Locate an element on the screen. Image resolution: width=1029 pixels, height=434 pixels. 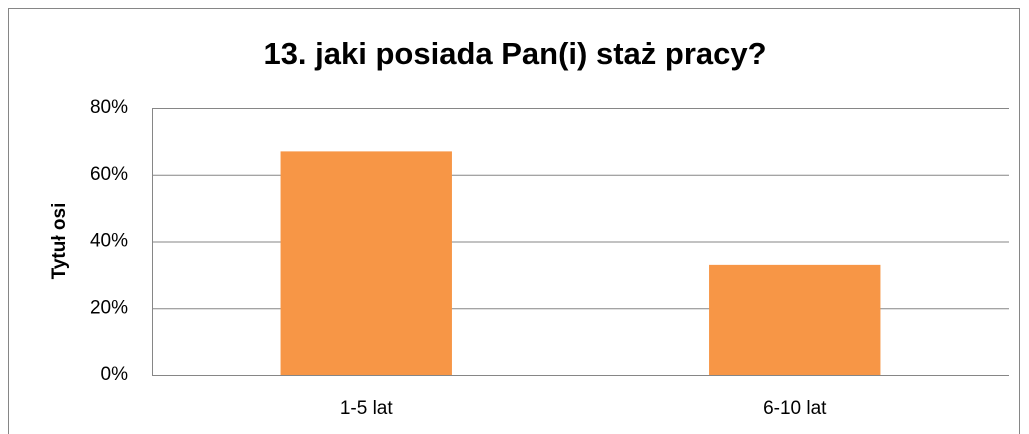
y-tick-label: 60% is located at coordinates (109, 174).